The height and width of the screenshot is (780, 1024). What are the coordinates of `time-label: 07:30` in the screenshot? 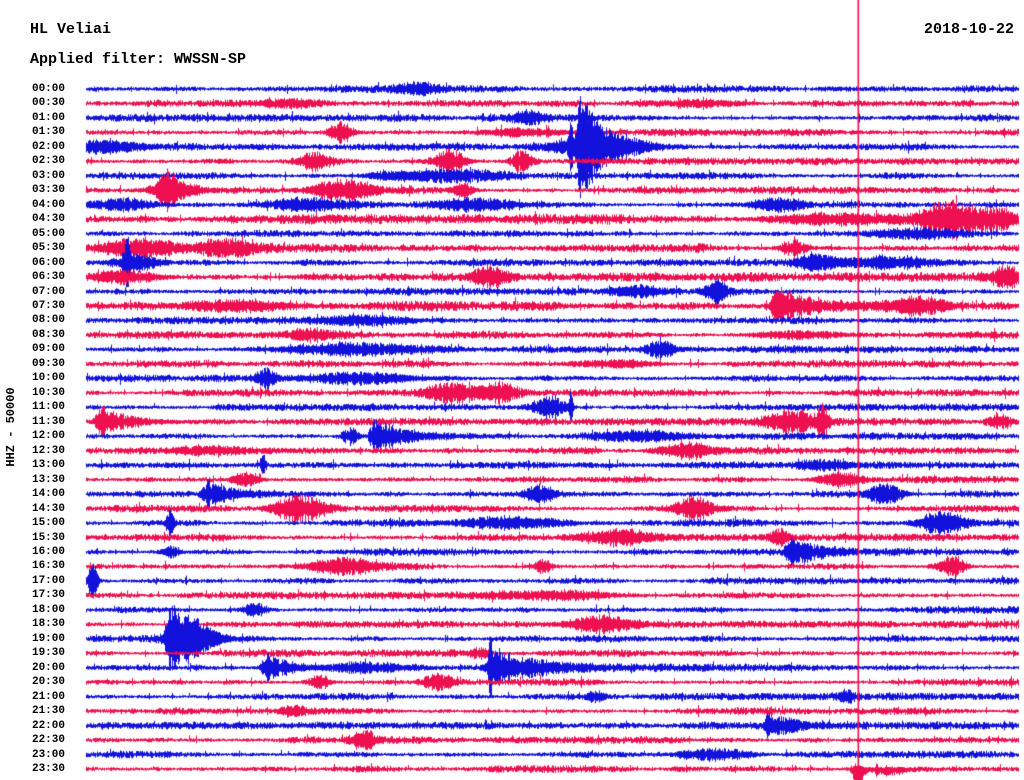 It's located at (48, 306).